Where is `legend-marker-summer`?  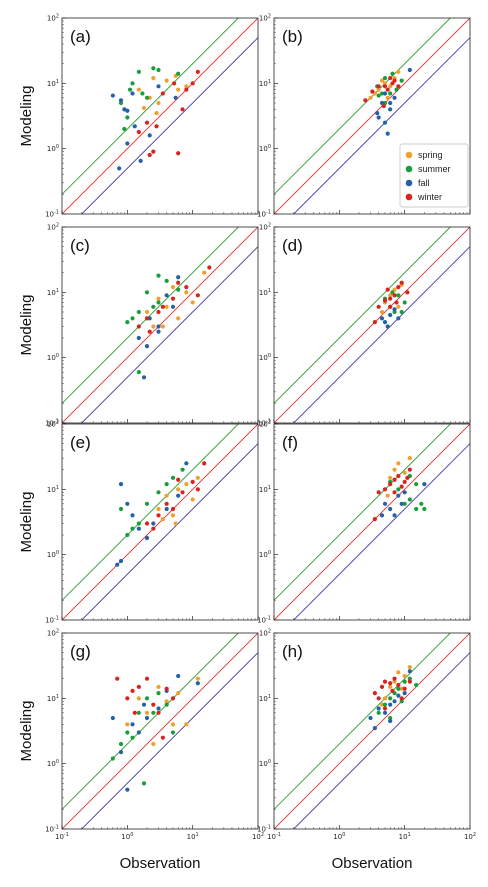 legend-marker-summer is located at coordinates (409, 169).